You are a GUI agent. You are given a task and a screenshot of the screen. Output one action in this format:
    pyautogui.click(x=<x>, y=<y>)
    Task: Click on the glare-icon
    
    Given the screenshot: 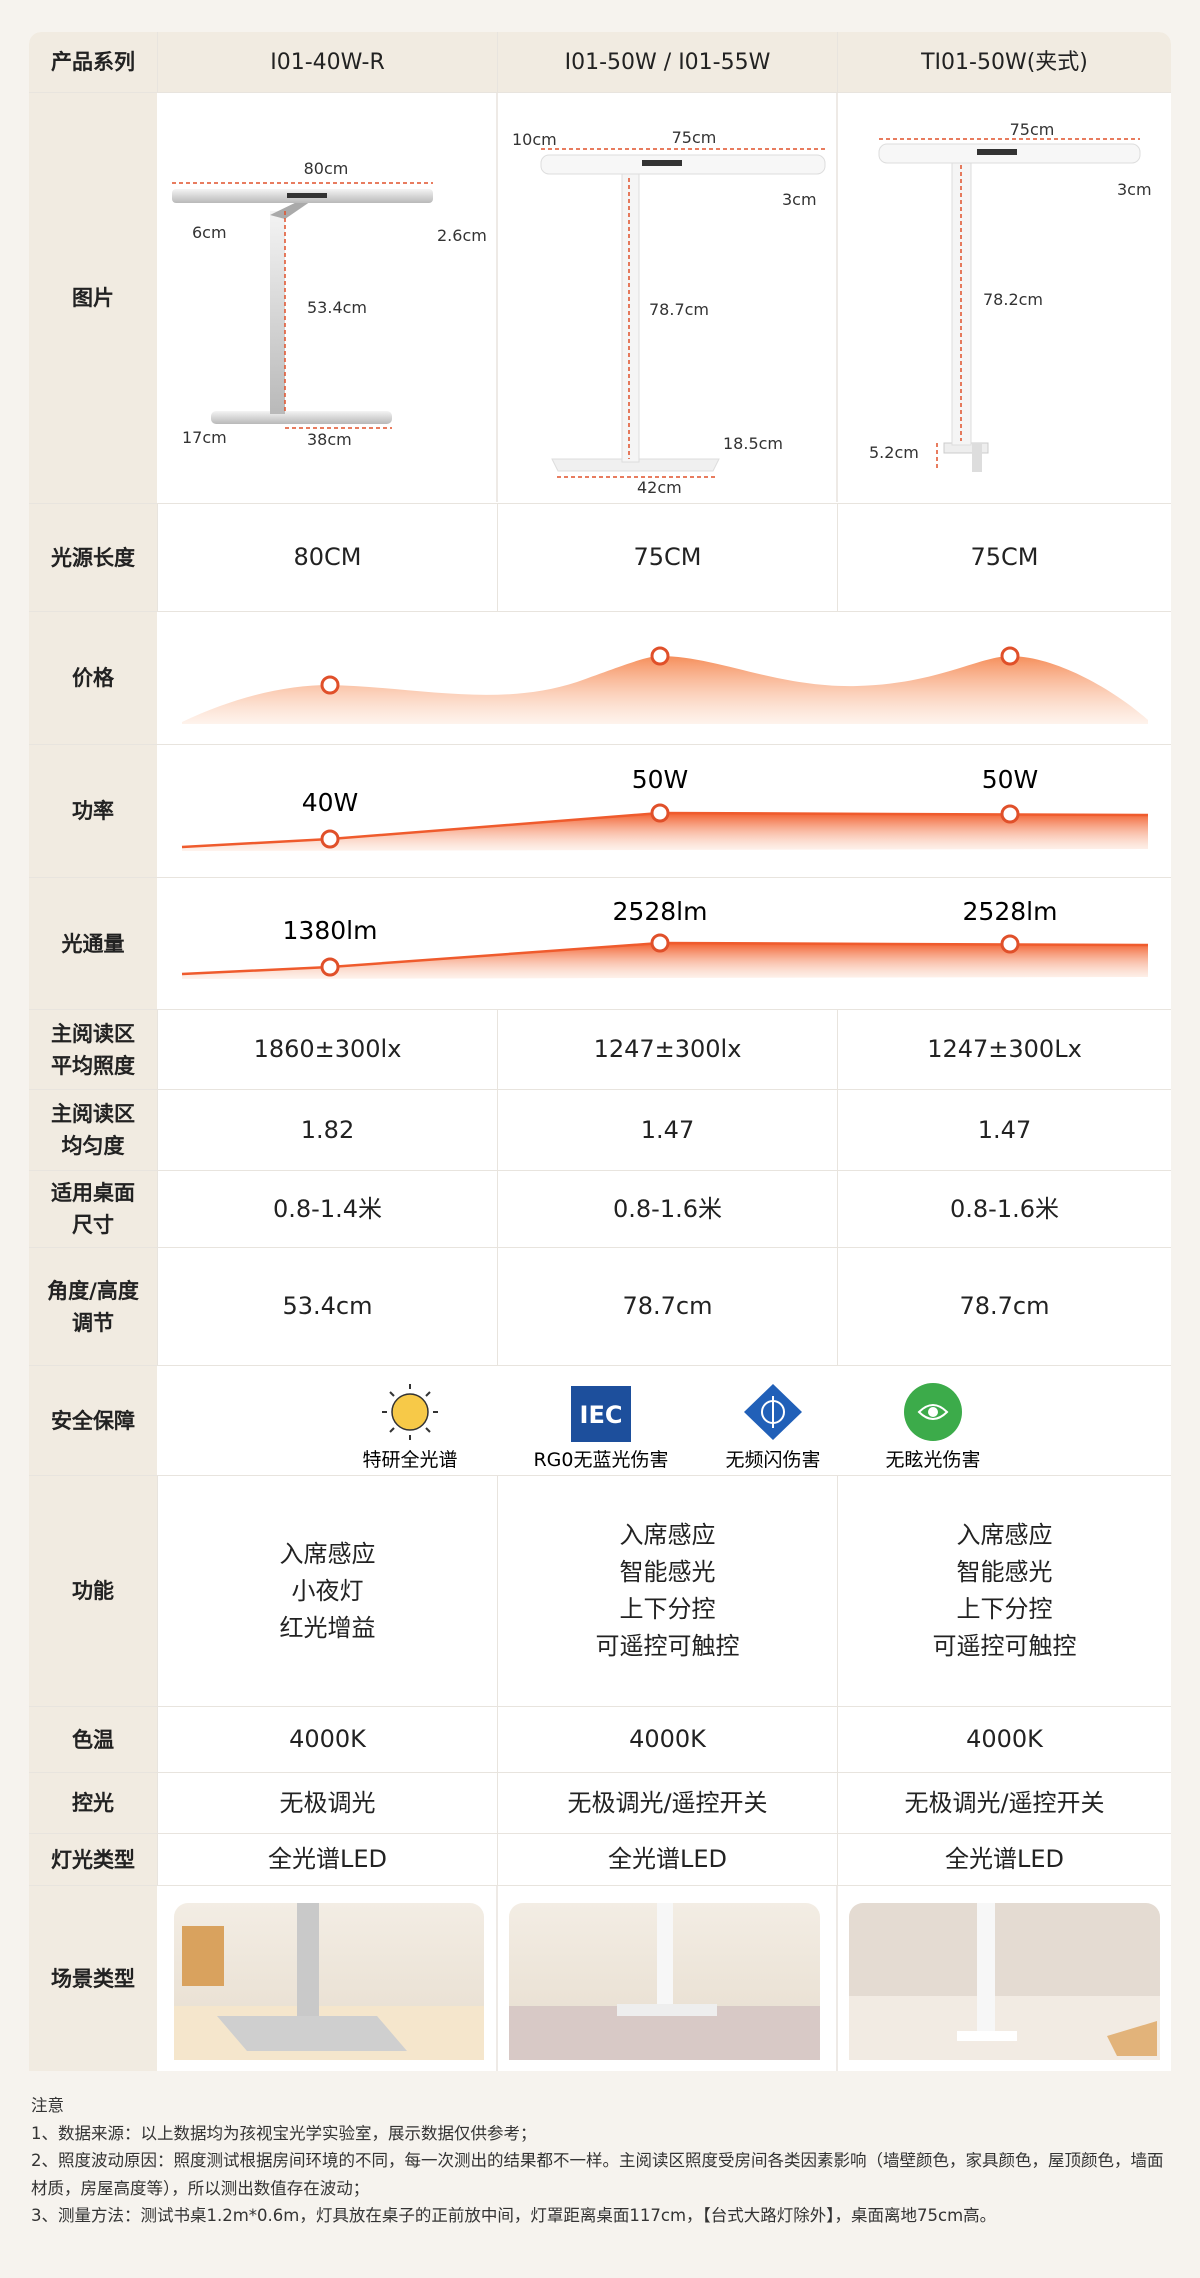 What is the action you would take?
    pyautogui.click(x=933, y=1412)
    